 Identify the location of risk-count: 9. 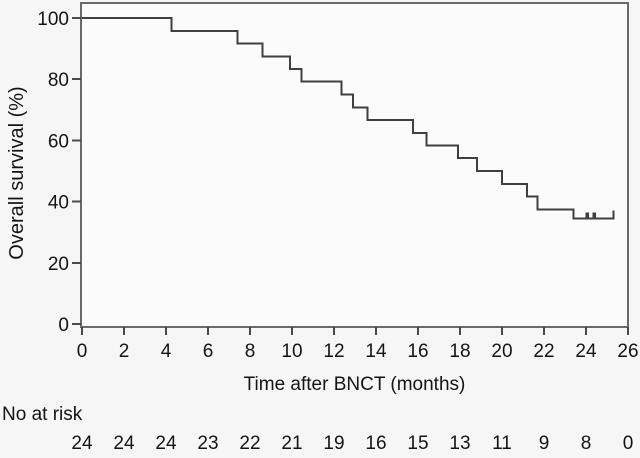
(544, 443).